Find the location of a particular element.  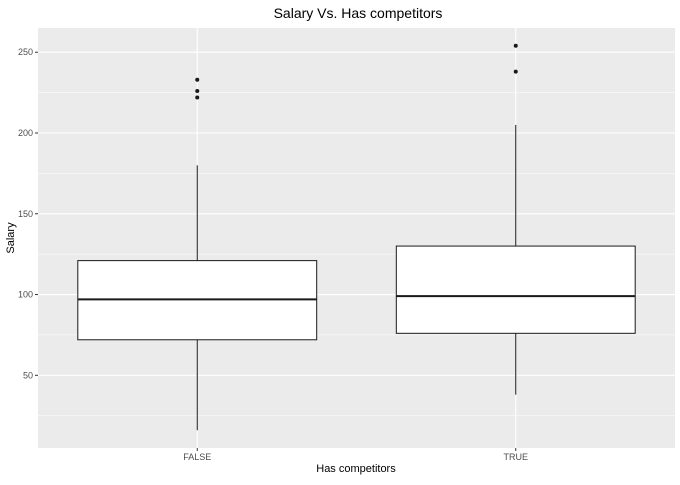

iqr-box is located at coordinates (515, 289).